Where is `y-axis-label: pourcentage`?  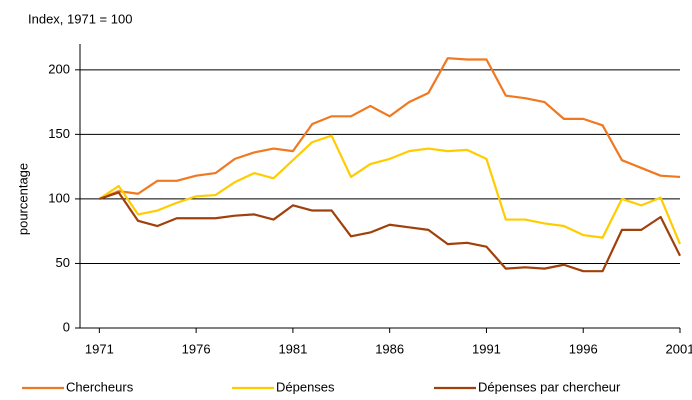 y-axis-label: pourcentage is located at coordinates (22, 199).